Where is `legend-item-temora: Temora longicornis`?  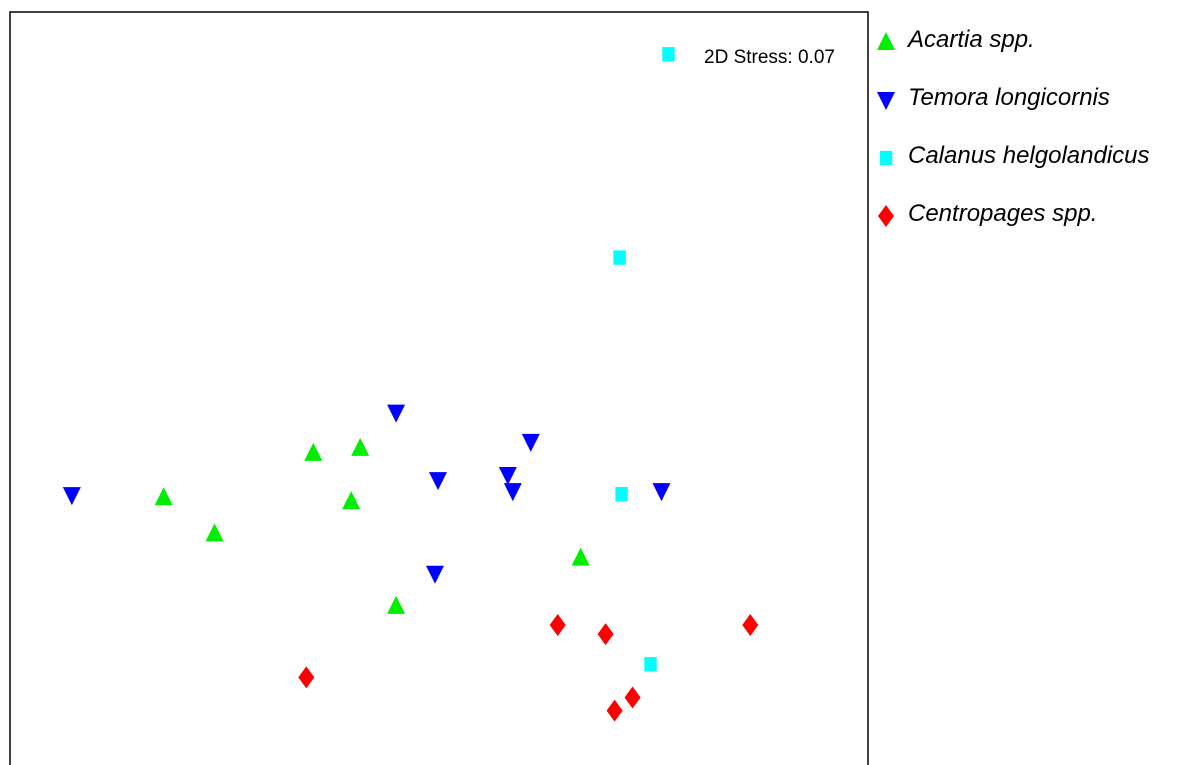
legend-item-temora: Temora longicornis is located at coordinates (1032, 109).